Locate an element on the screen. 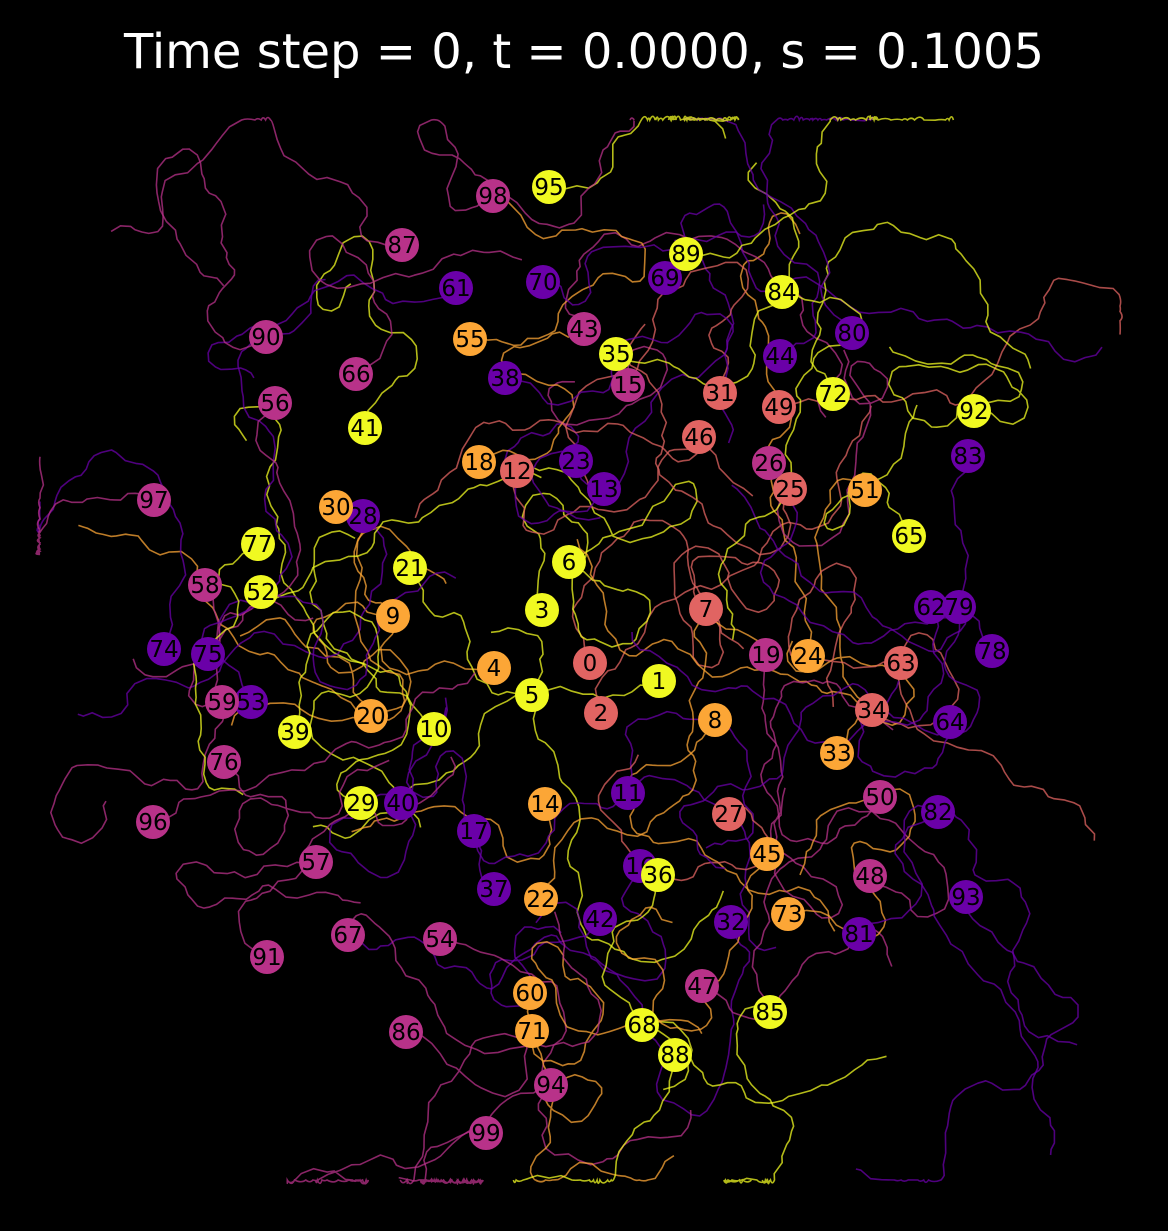 The width and height of the screenshot is (1168, 1231). particle-label-56: 56 is located at coordinates (274, 404).